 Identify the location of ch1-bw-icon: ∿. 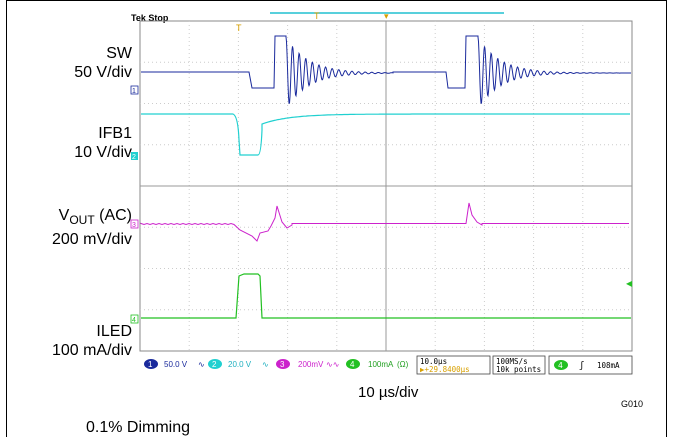
(201, 364).